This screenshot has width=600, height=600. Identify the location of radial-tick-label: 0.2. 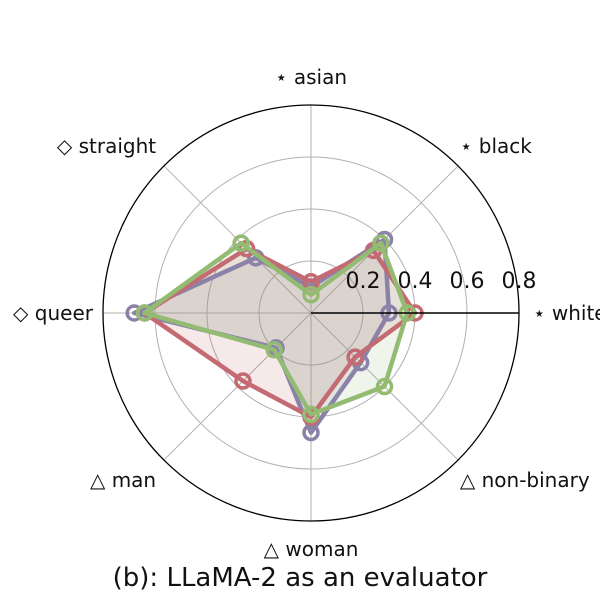
(363, 281).